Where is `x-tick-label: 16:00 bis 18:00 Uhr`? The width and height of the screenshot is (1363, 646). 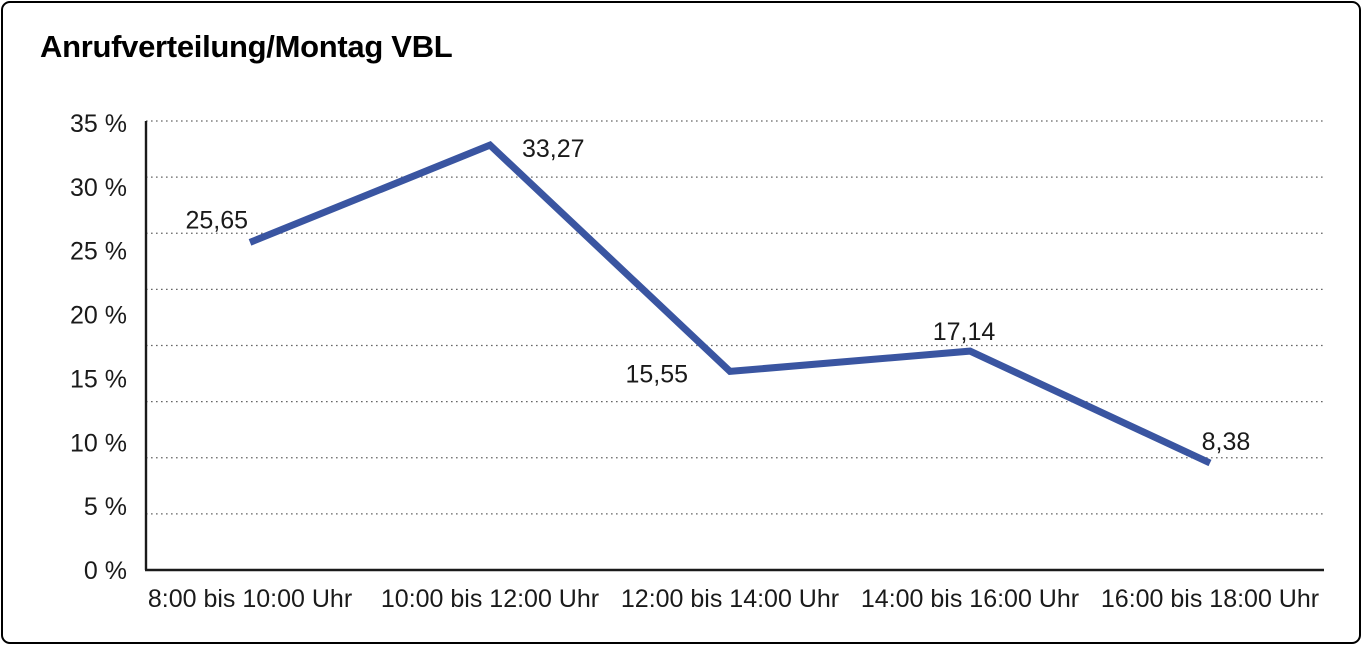
x-tick-label: 16:00 bis 18:00 Uhr is located at coordinates (1210, 599).